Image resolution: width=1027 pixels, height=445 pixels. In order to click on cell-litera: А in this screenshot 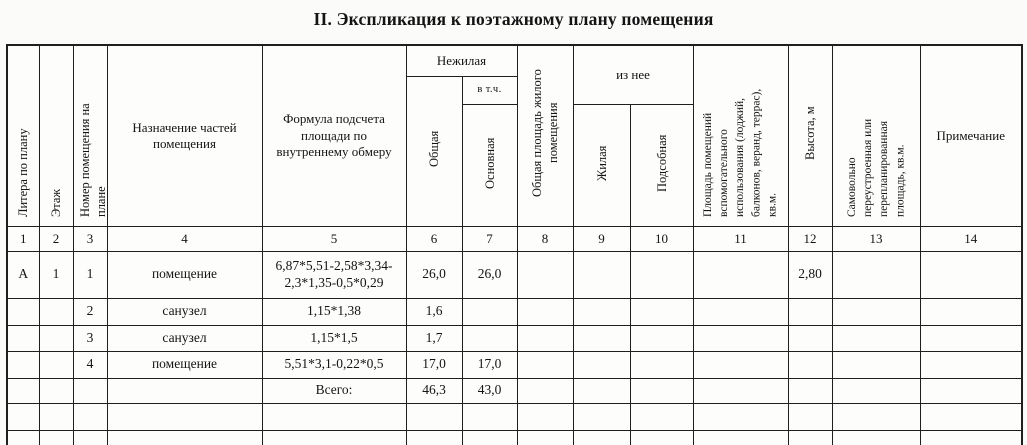, I will do `click(23, 274)`.